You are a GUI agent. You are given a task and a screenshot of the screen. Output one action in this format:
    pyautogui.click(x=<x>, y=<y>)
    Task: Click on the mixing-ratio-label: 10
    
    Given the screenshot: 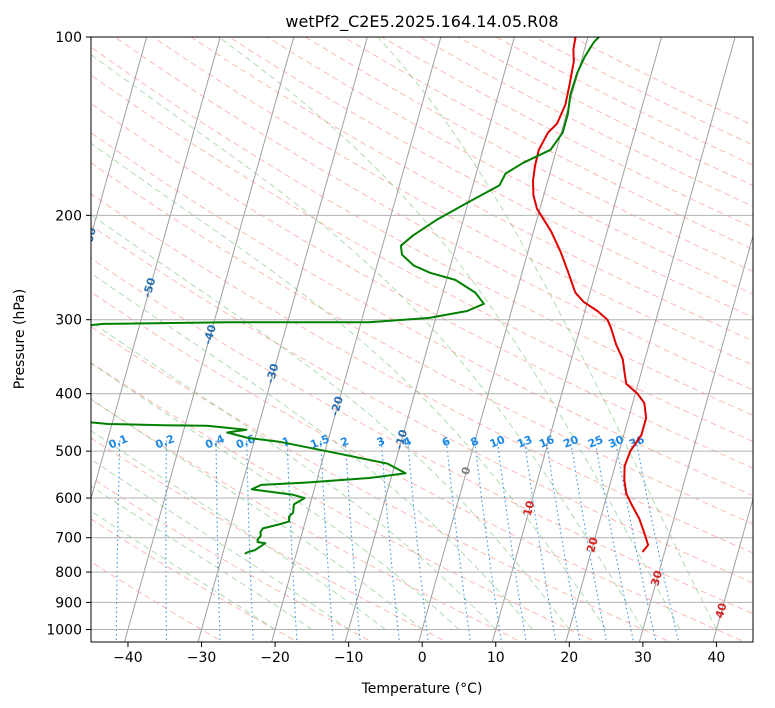 What is the action you would take?
    pyautogui.click(x=497, y=442)
    